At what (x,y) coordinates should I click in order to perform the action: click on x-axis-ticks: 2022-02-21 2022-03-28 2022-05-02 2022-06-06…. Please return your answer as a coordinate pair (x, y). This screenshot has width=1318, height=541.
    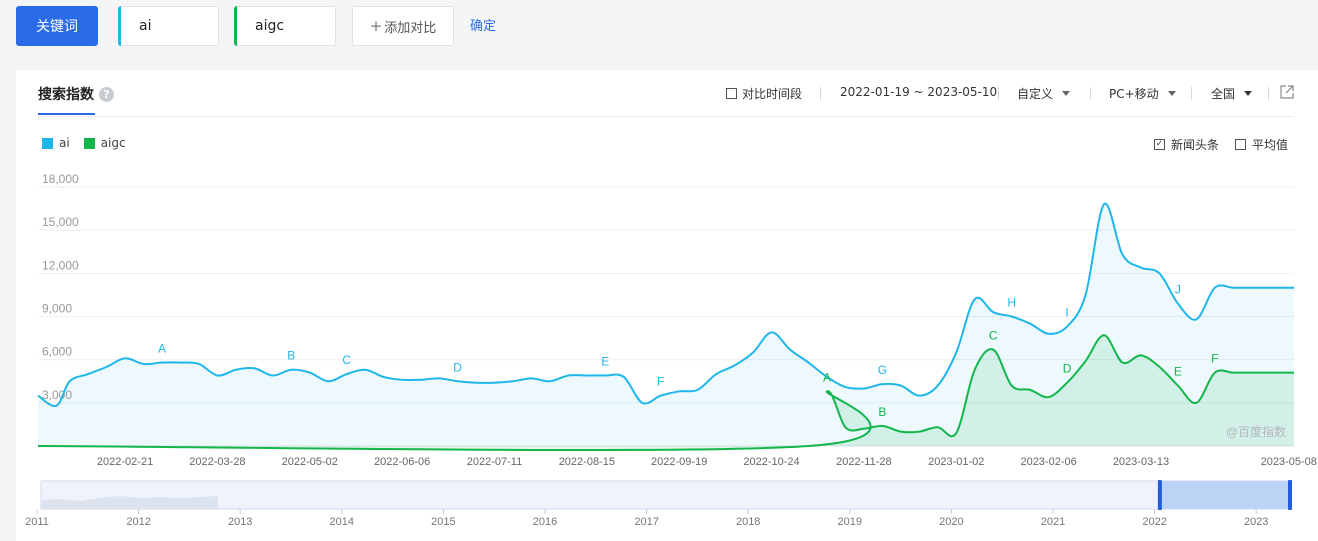
    Looking at the image, I should click on (707, 462).